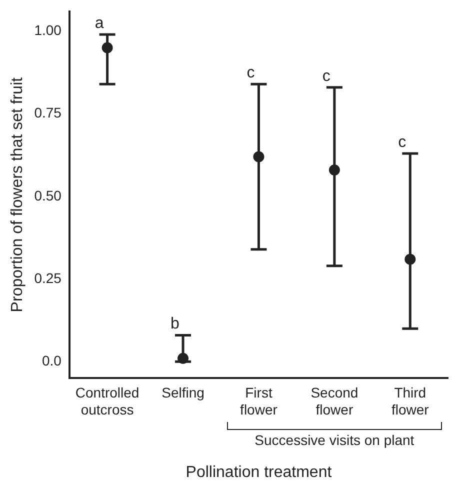  Describe the element at coordinates (52, 360) in the screenshot. I see `y-tick-label: 0.0` at that location.